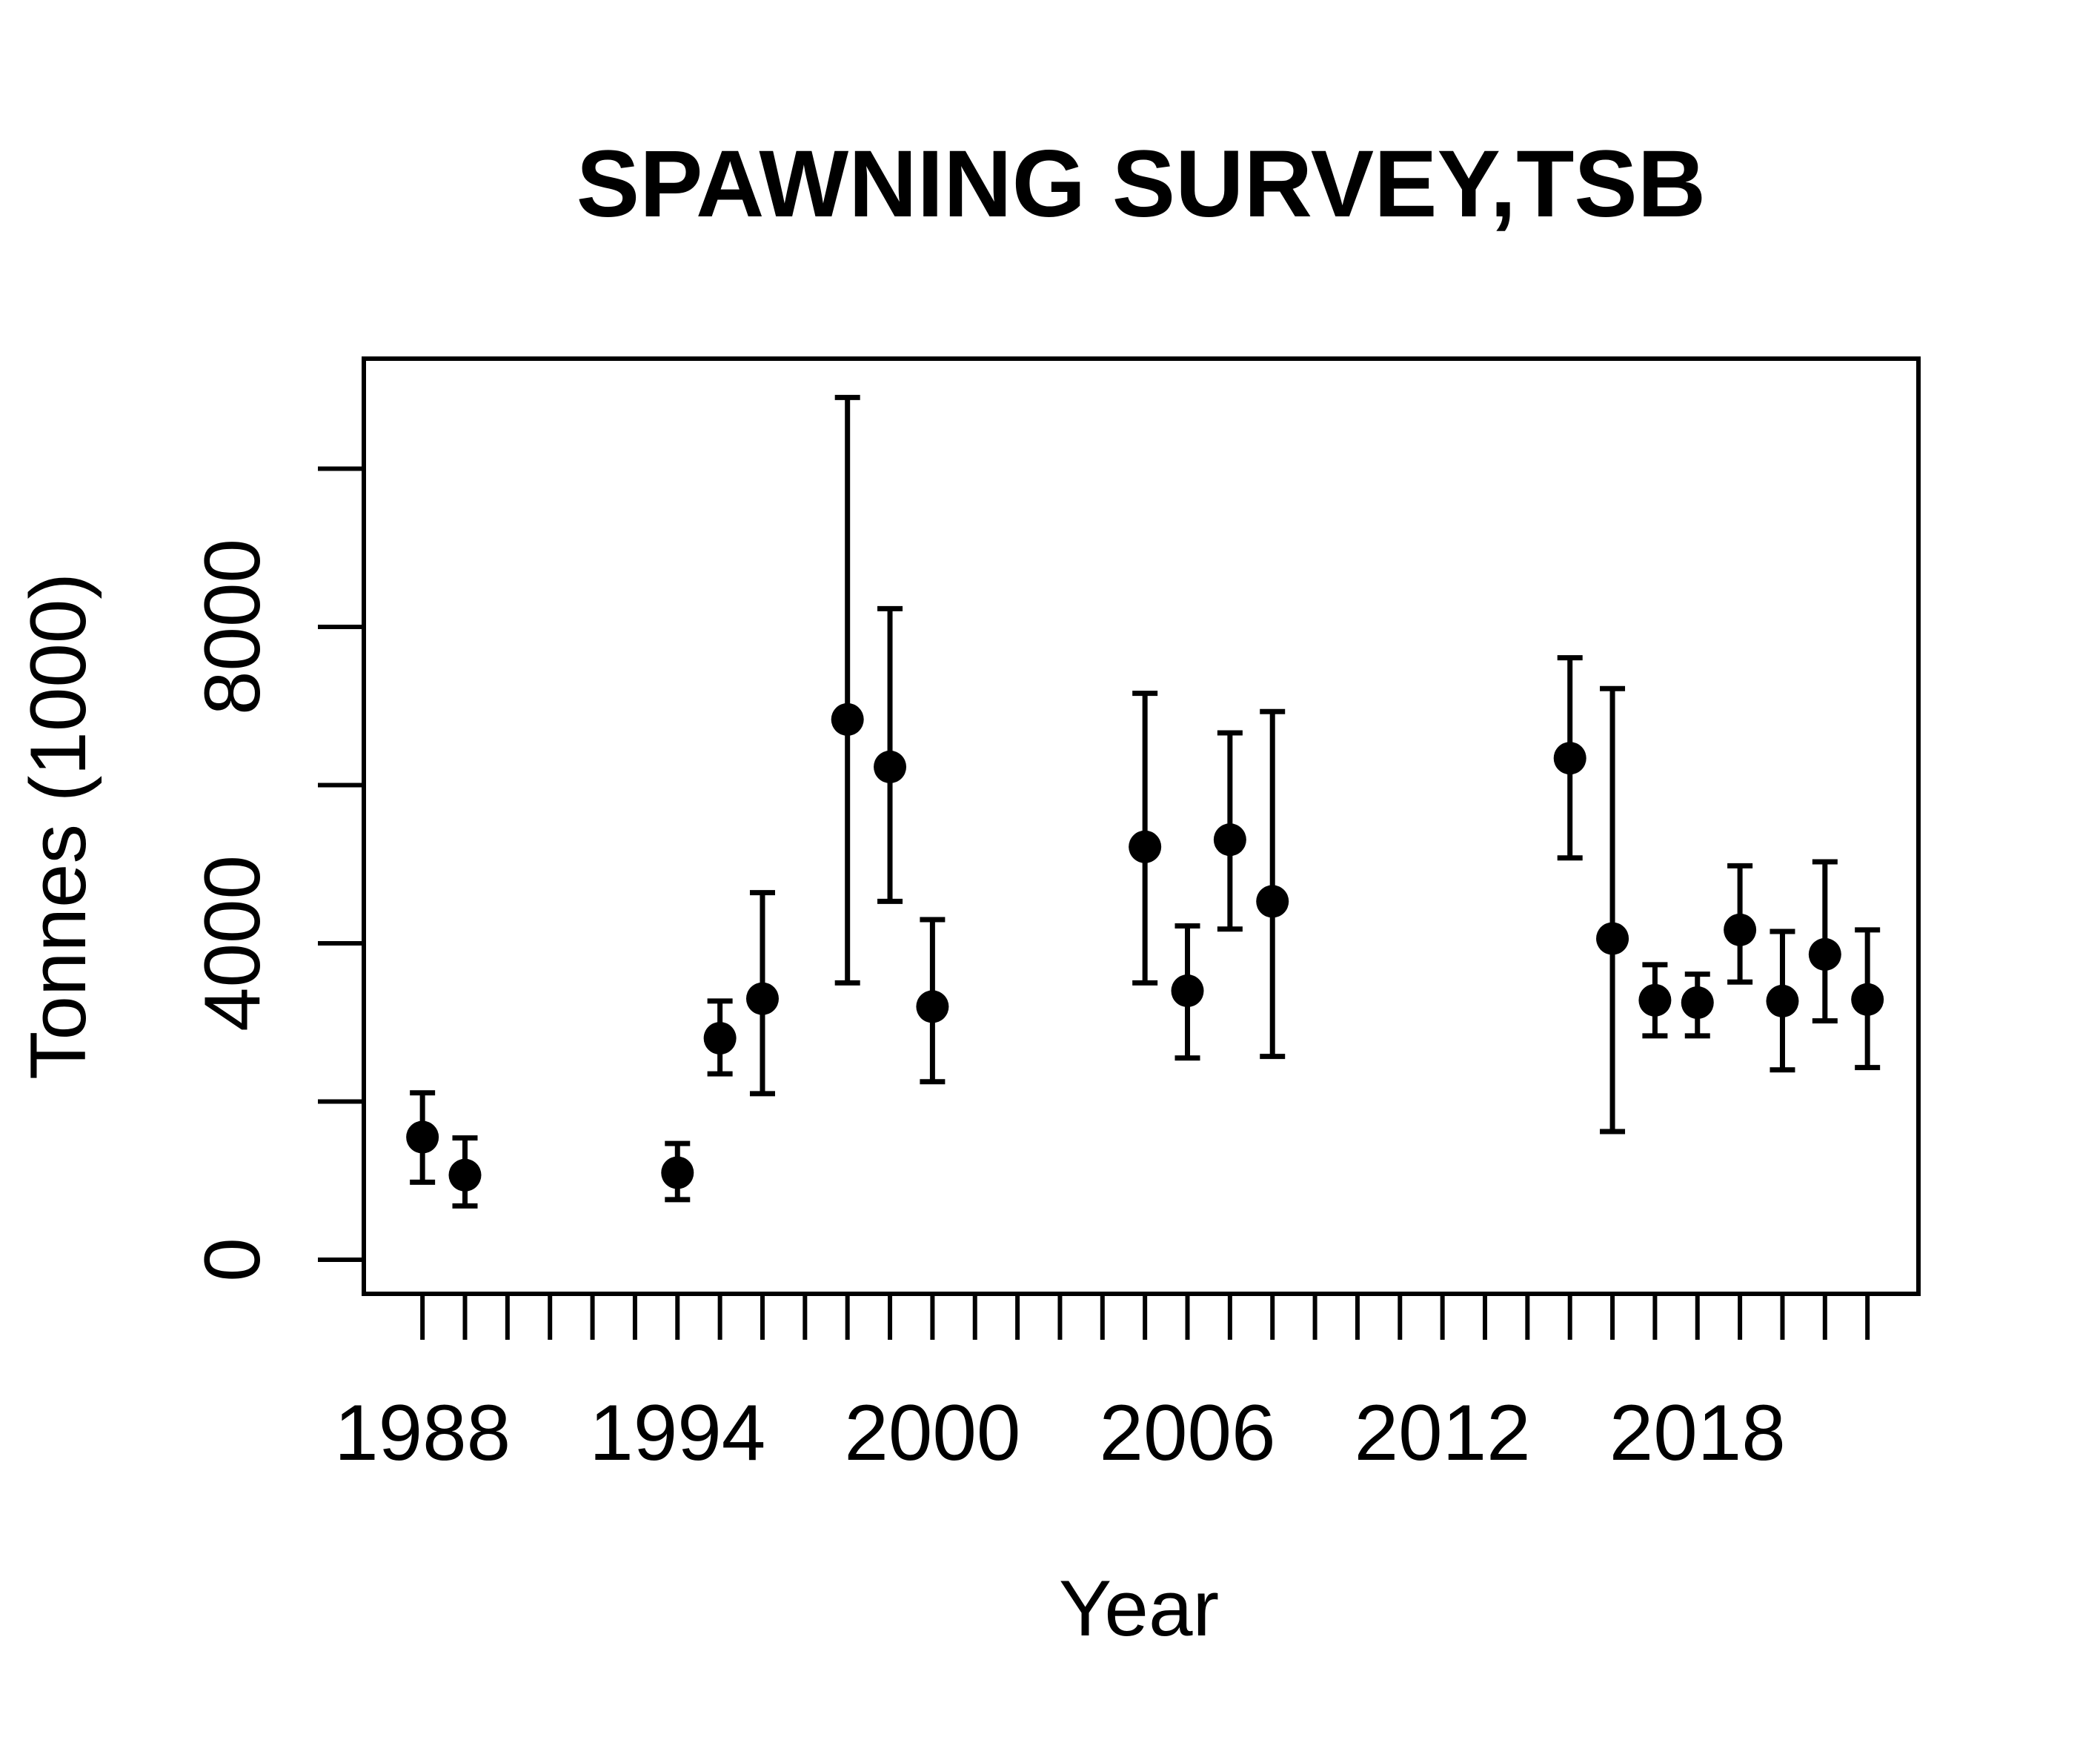  I want to click on x-axis-tick-labels: 1988 1994 2000 2006 2012 2018, so click(1060, 1432).